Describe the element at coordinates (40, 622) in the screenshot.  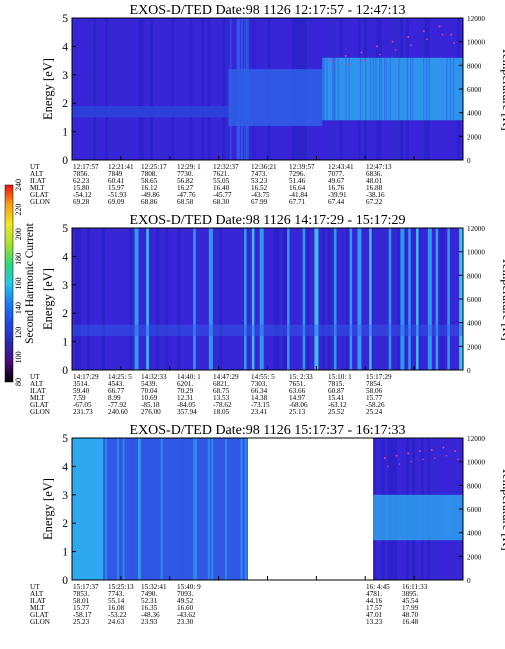
I see `ephemeris-row-label: GLON` at that location.